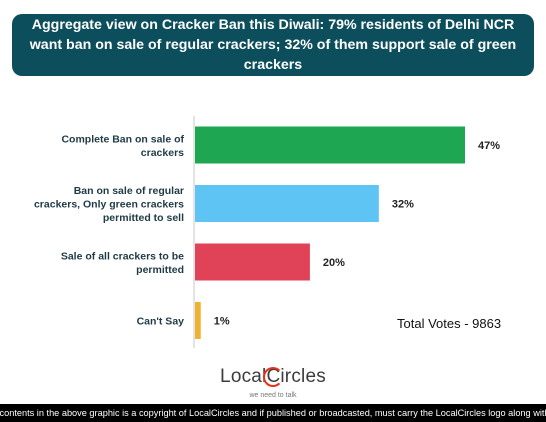 The image size is (546, 422). I want to click on category-label-3: Can't Say, so click(161, 322).